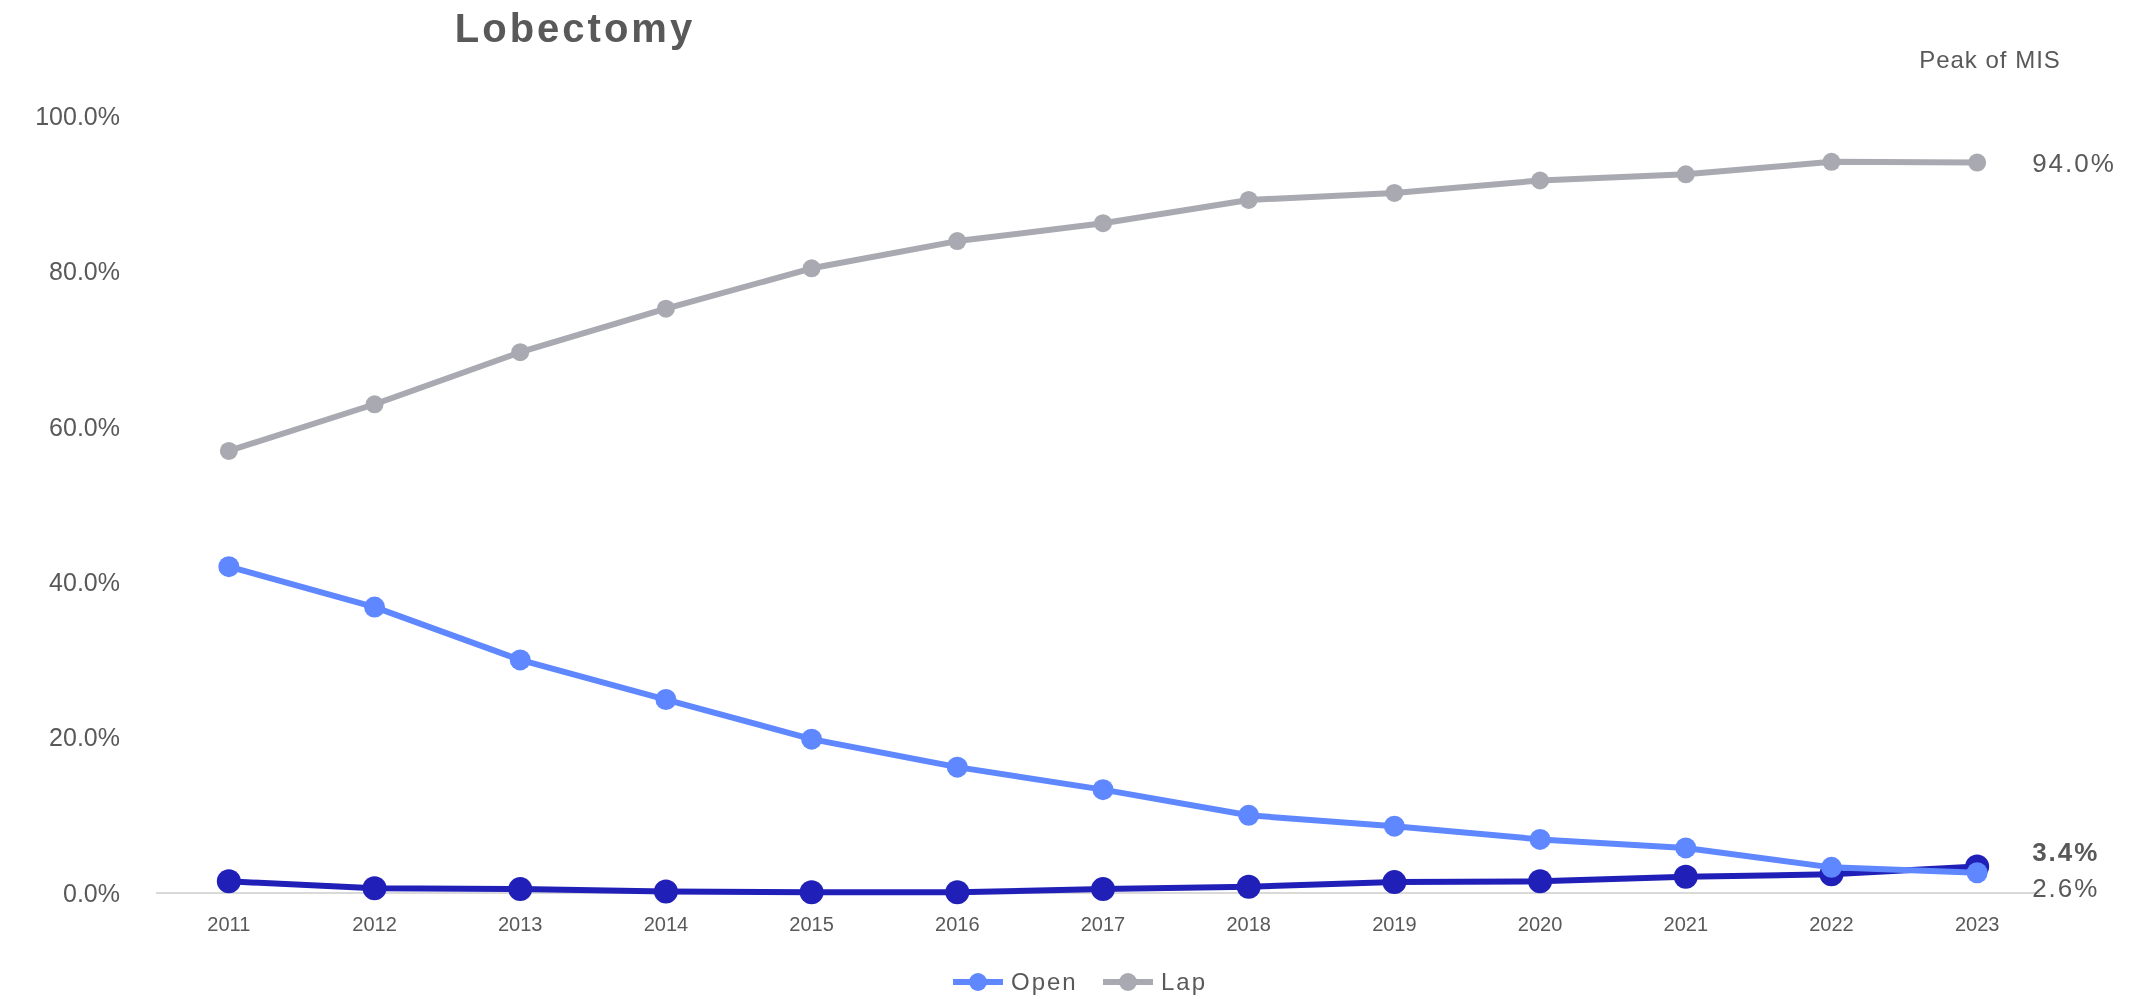 The width and height of the screenshot is (2148, 999). Describe the element at coordinates (374, 924) in the screenshot. I see `x-tick-label: 2012` at that location.